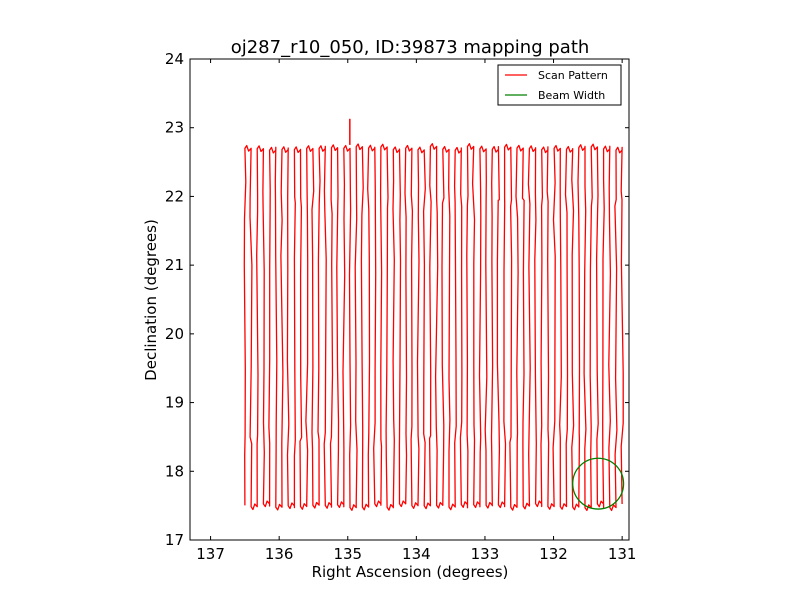 The width and height of the screenshot is (800, 600). Describe the element at coordinates (553, 554) in the screenshot. I see `x-tick-label: 132` at that location.